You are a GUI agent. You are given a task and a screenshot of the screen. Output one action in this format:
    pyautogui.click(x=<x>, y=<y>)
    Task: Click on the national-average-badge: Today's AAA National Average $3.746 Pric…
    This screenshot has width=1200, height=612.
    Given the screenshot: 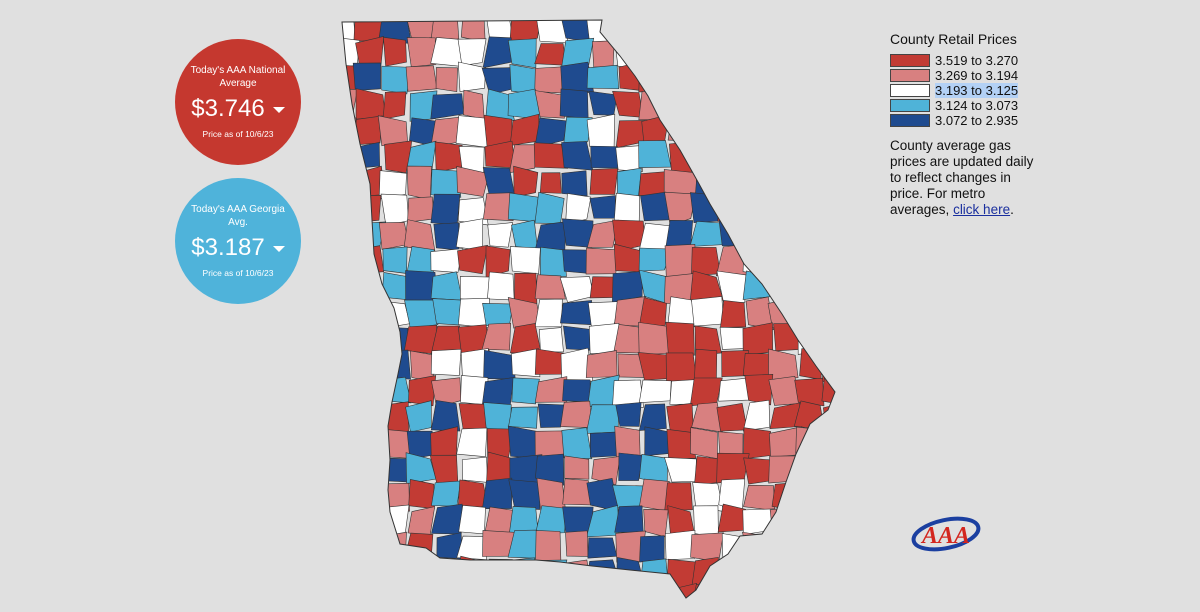 What is the action you would take?
    pyautogui.click(x=238, y=102)
    